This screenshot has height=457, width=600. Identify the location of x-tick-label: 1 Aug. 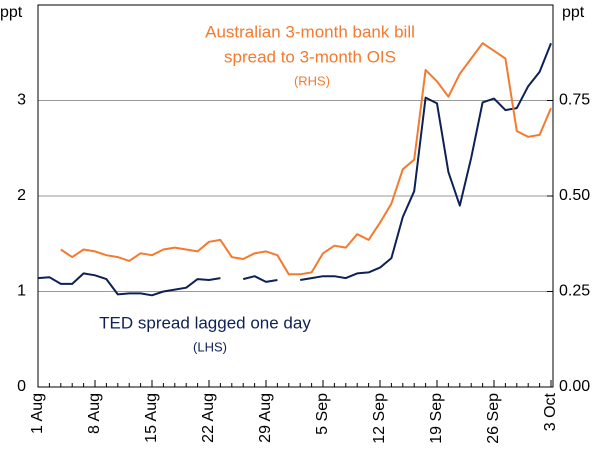
(37, 413).